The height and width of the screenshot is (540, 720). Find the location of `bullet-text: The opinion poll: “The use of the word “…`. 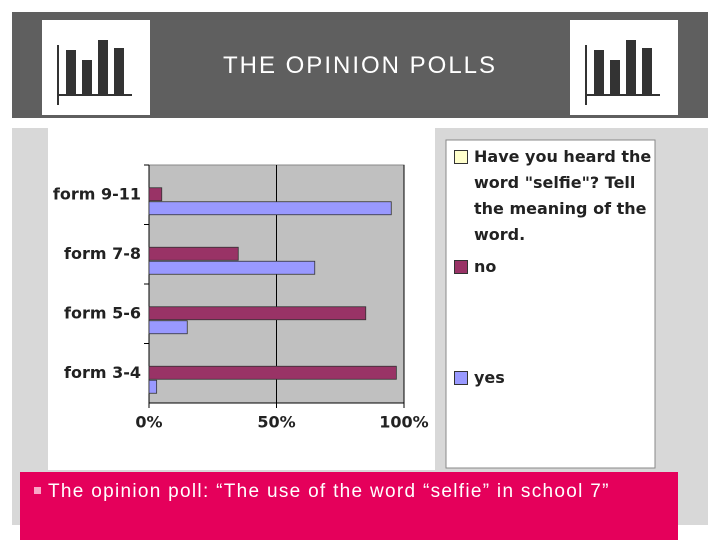

bullet-text: The opinion poll: “The use of the word “… is located at coordinates (329, 491).